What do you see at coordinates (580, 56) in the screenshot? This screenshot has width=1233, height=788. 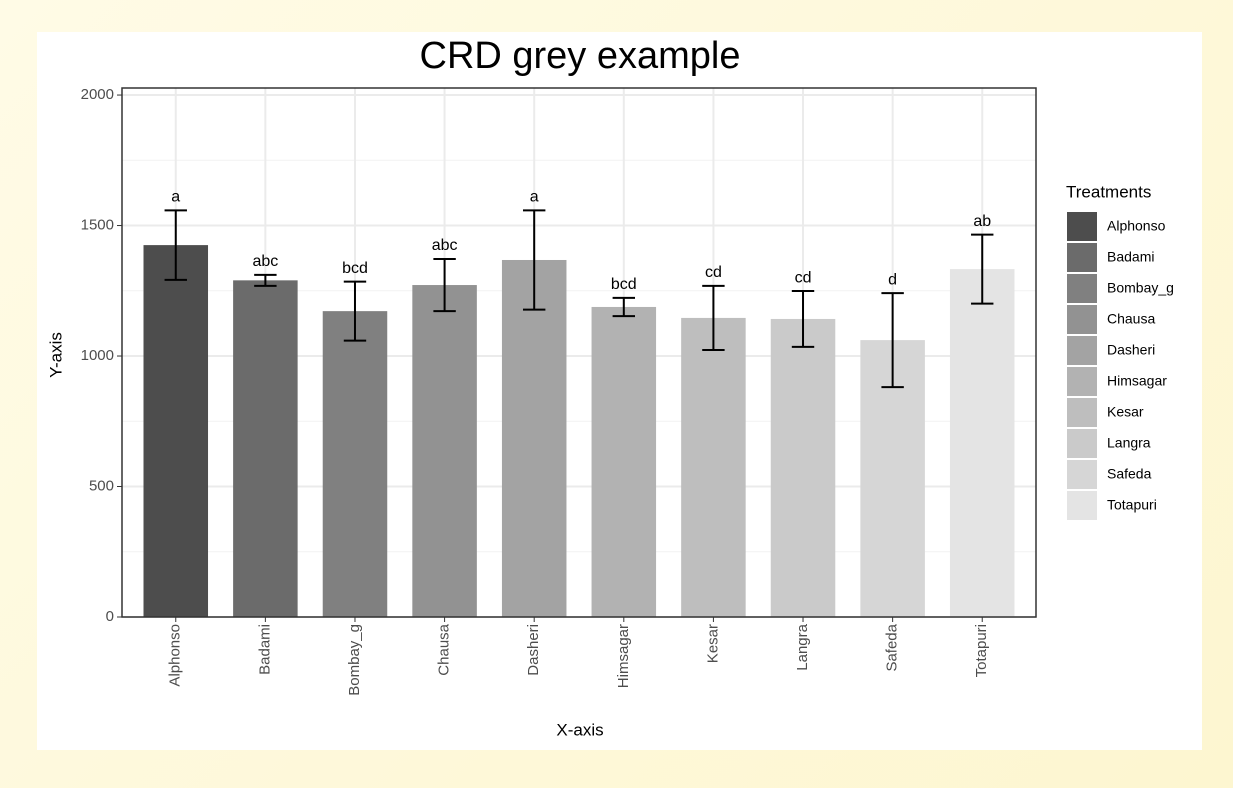 I see `chart-title: CRD grey example` at bounding box center [580, 56].